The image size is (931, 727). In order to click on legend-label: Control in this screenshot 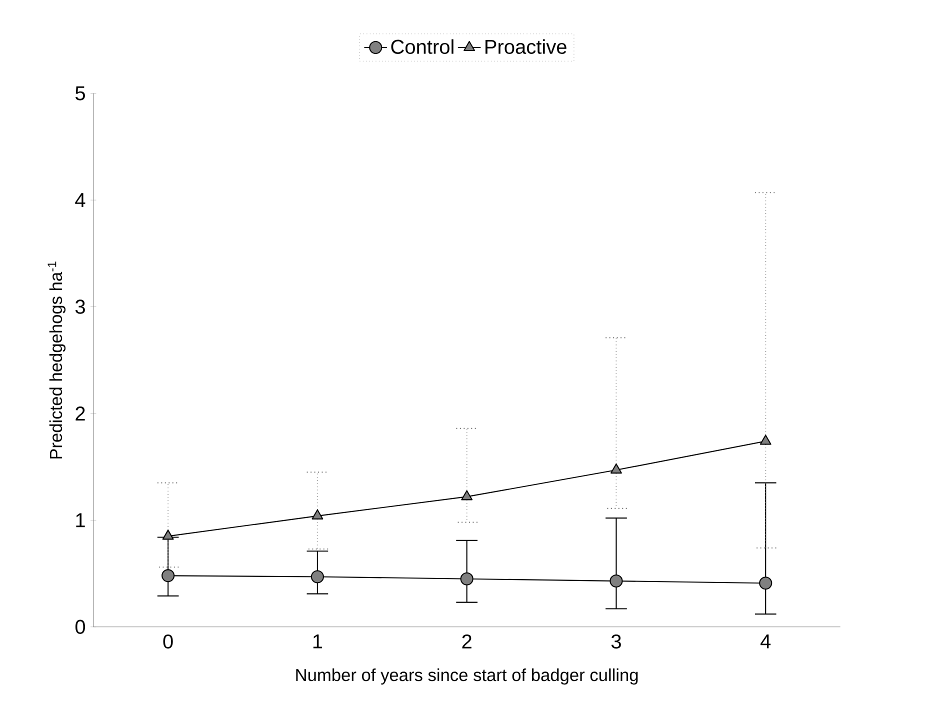, I will do `click(422, 46)`.